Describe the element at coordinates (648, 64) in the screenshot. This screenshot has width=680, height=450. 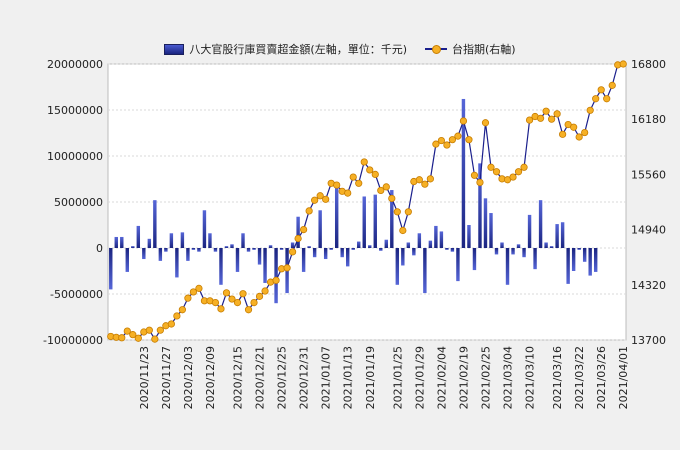
I see `right-tick-label: 16800` at that location.